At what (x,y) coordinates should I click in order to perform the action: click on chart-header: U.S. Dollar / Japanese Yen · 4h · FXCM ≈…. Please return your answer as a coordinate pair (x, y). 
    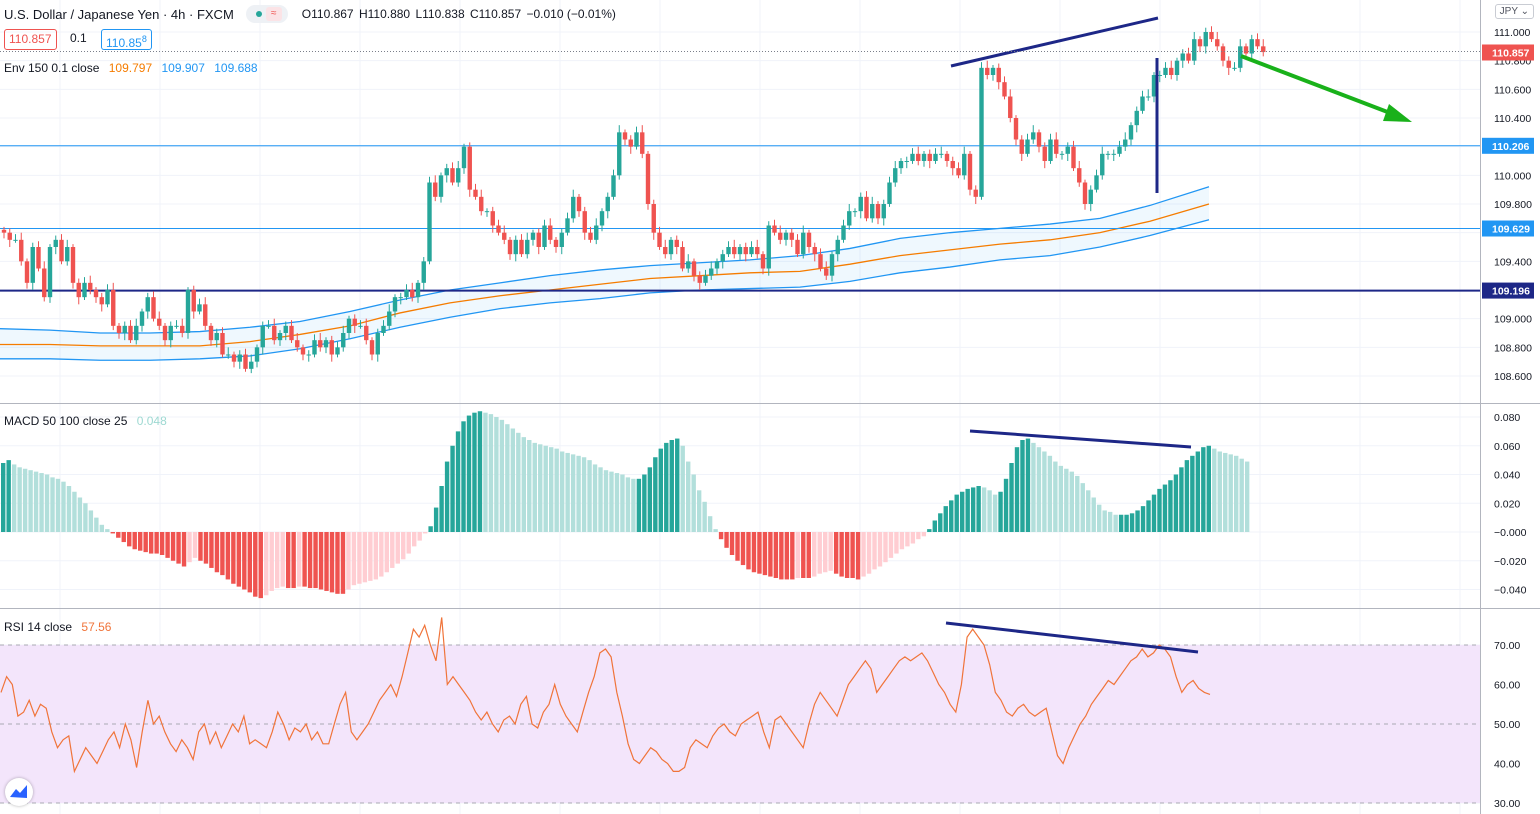
    Looking at the image, I should click on (311, 14).